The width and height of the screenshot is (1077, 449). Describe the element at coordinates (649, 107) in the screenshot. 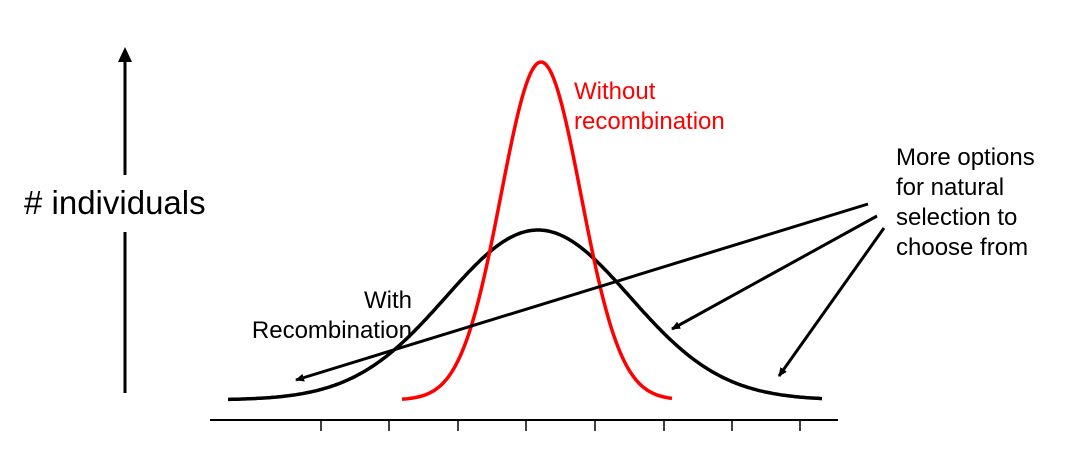

I see `without-recombination-label: Without recombination` at that location.